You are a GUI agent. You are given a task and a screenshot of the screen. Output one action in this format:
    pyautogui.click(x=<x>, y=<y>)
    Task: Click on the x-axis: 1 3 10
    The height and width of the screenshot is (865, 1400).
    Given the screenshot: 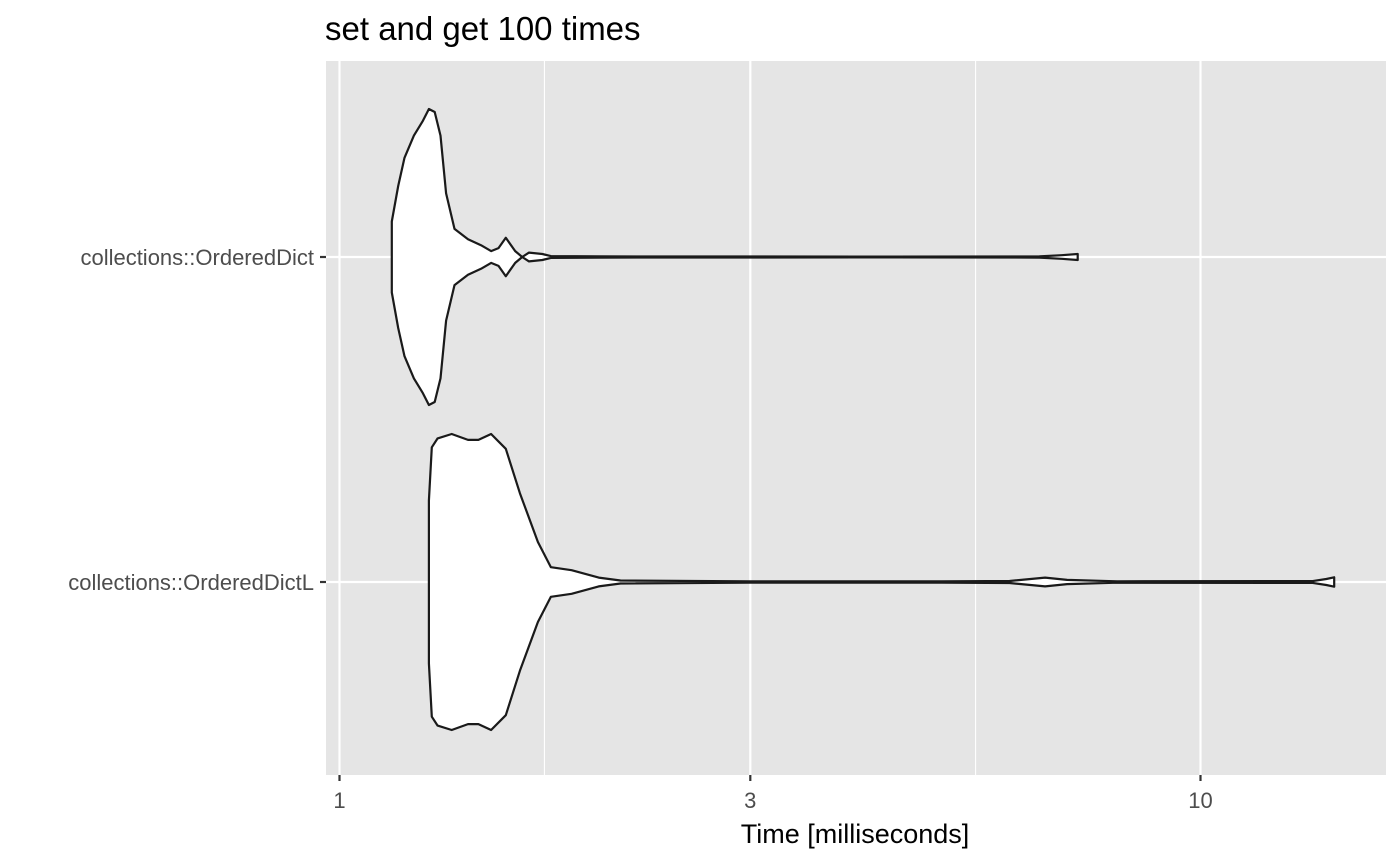 What is the action you would take?
    pyautogui.click(x=773, y=794)
    